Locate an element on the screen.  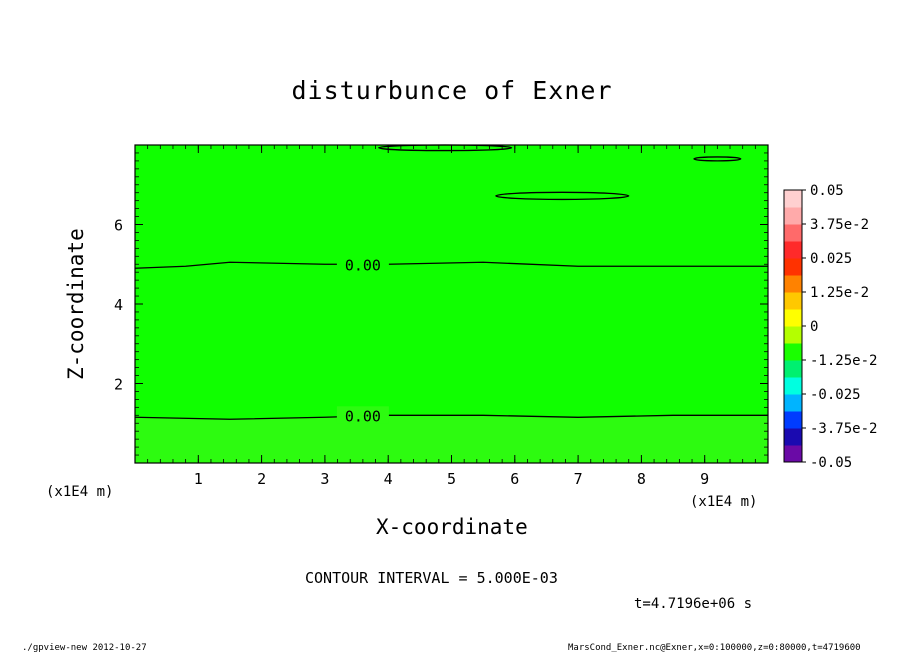
y-axis-label: Z-coordinate is located at coordinates (76, 304).